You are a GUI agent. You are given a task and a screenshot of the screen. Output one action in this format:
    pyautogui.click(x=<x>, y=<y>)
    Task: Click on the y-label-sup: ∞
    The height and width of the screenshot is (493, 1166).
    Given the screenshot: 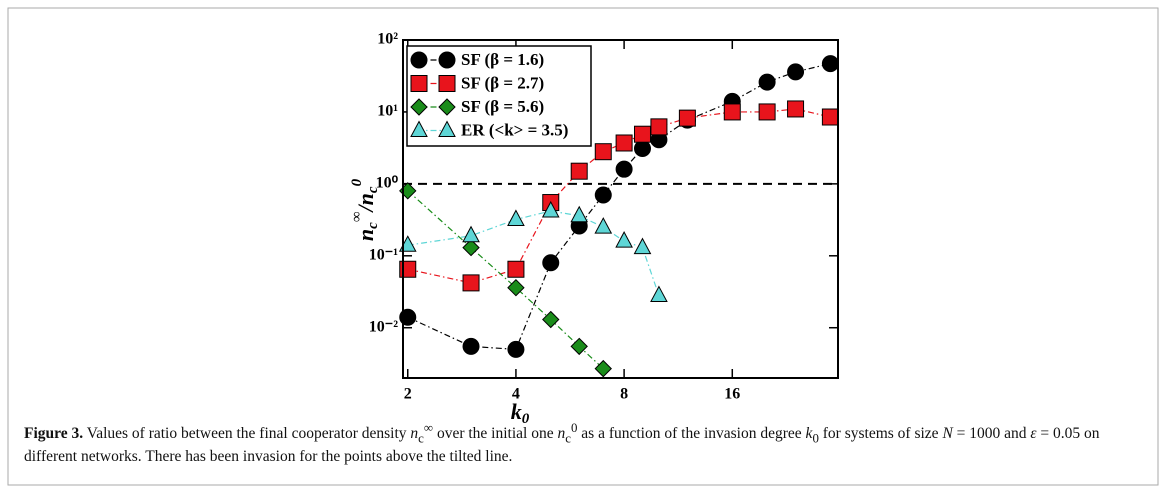 What is the action you would take?
    pyautogui.click(x=357, y=216)
    